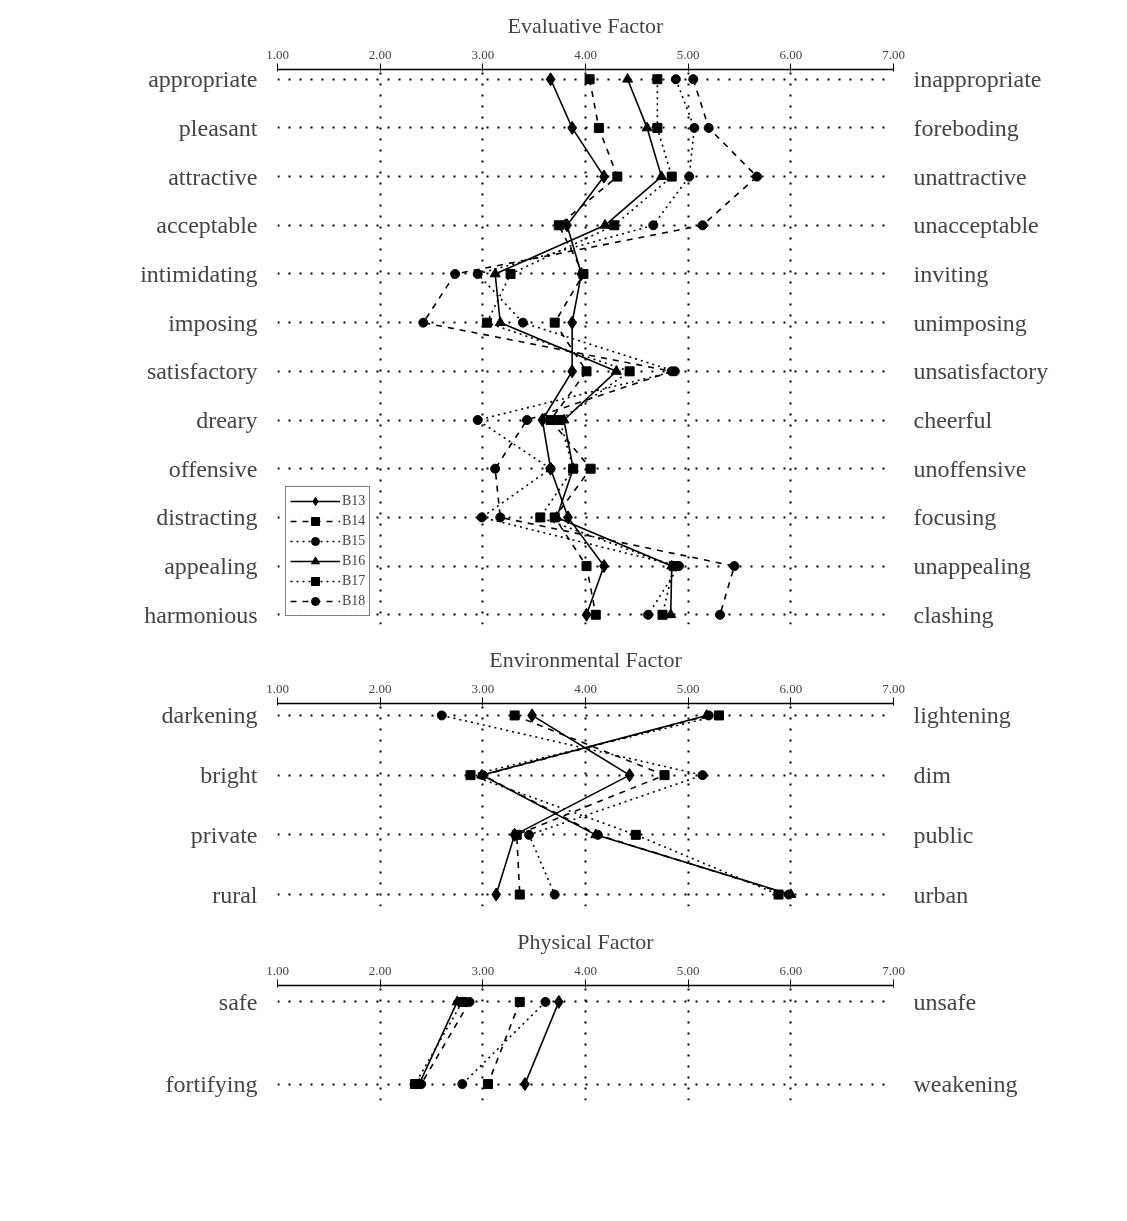 The width and height of the screenshot is (1127, 1221). Describe the element at coordinates (209, 715) in the screenshot. I see `y-tick-label: darkening` at that location.